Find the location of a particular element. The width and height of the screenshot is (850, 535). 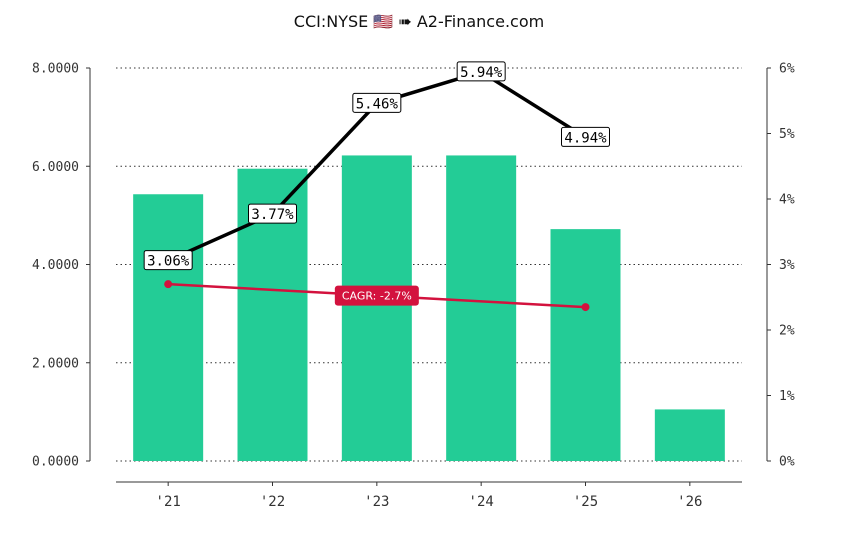

right-tick-label: 0% is located at coordinates (787, 462).